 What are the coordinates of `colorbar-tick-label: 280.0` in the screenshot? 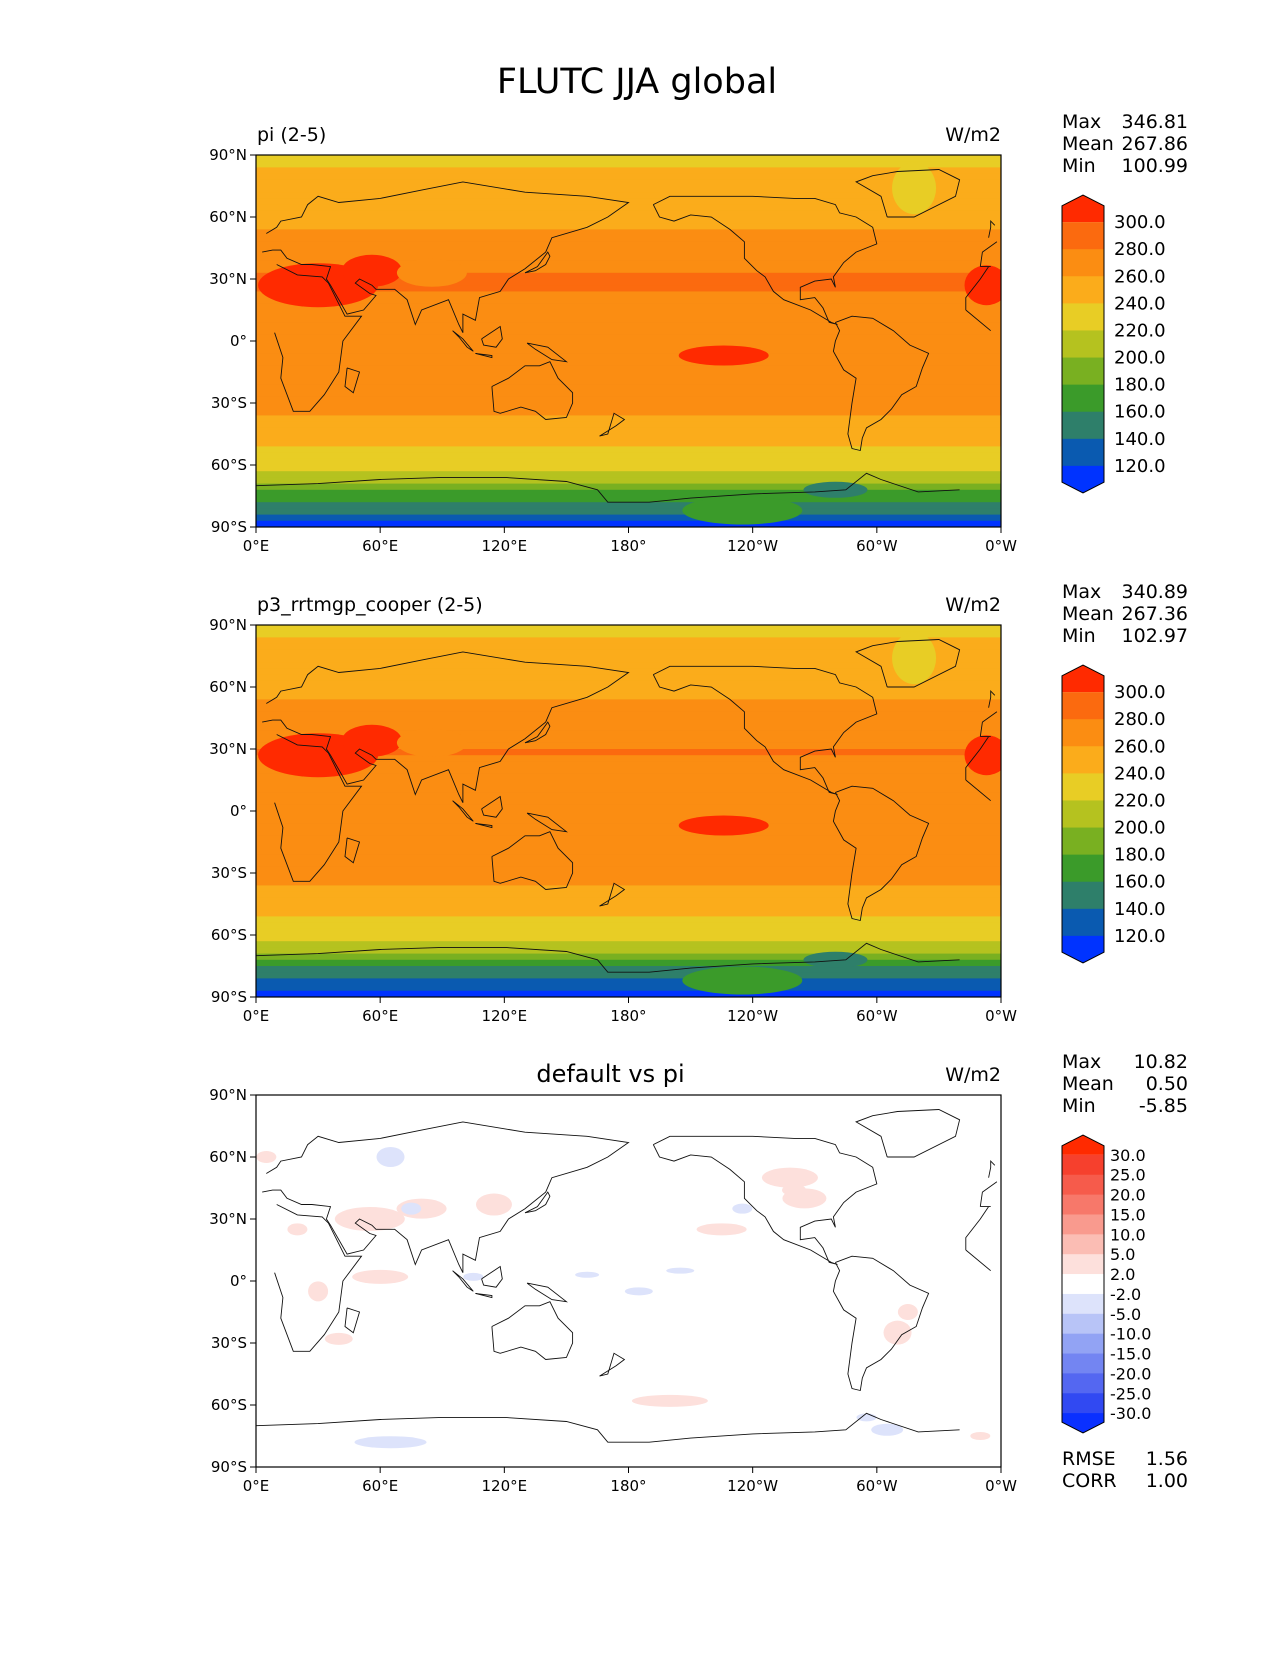 It's located at (1140, 249).